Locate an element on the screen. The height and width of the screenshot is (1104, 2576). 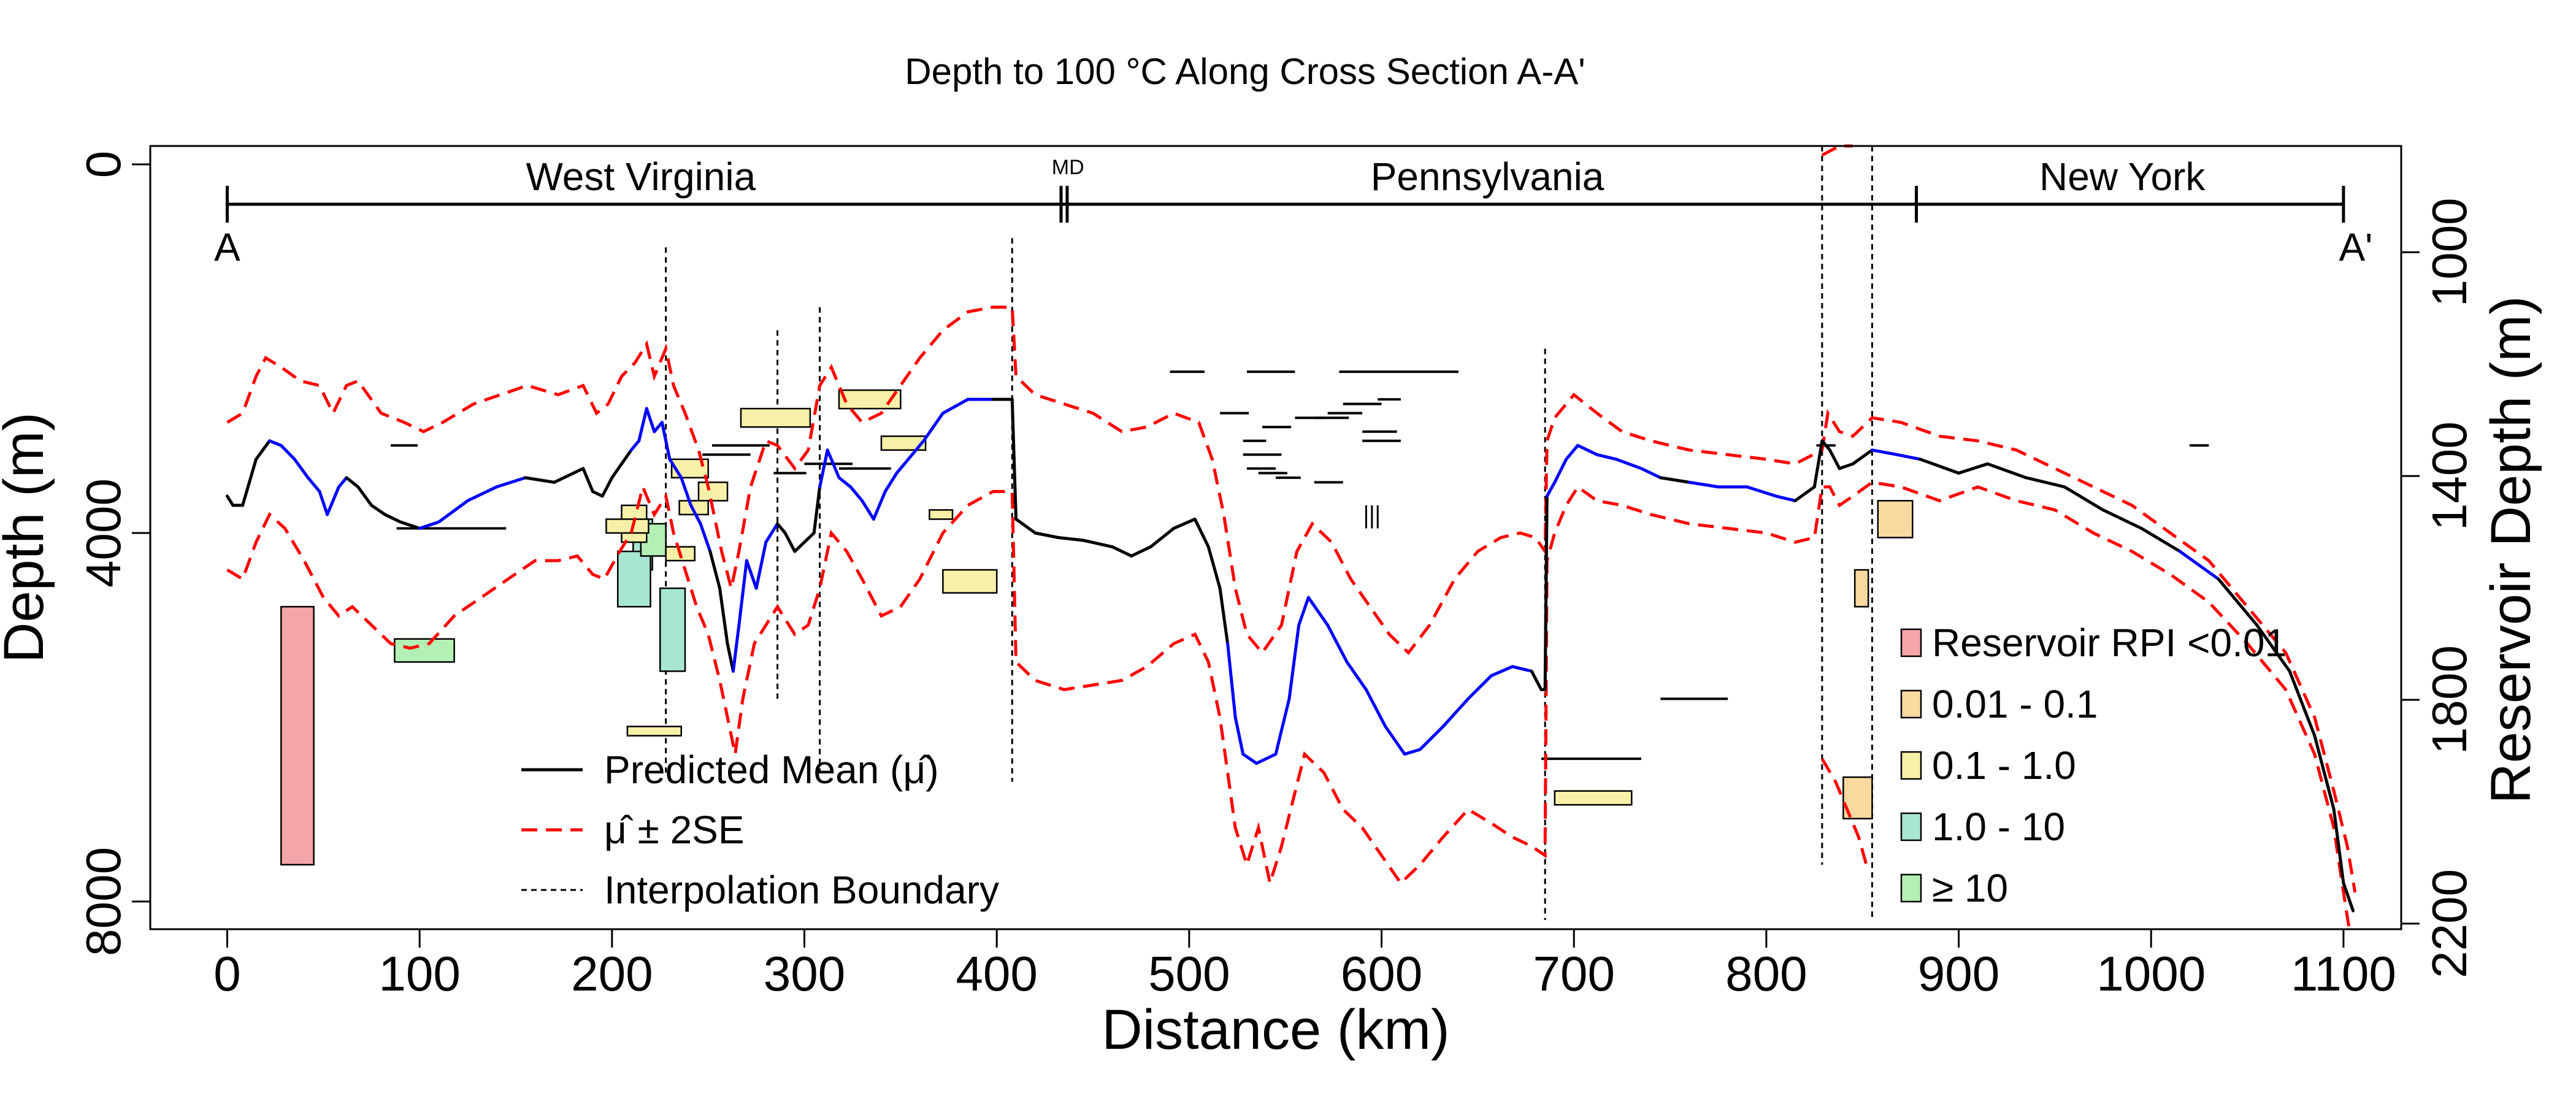
y-axis-label: Depth (m) is located at coordinates (27, 537).